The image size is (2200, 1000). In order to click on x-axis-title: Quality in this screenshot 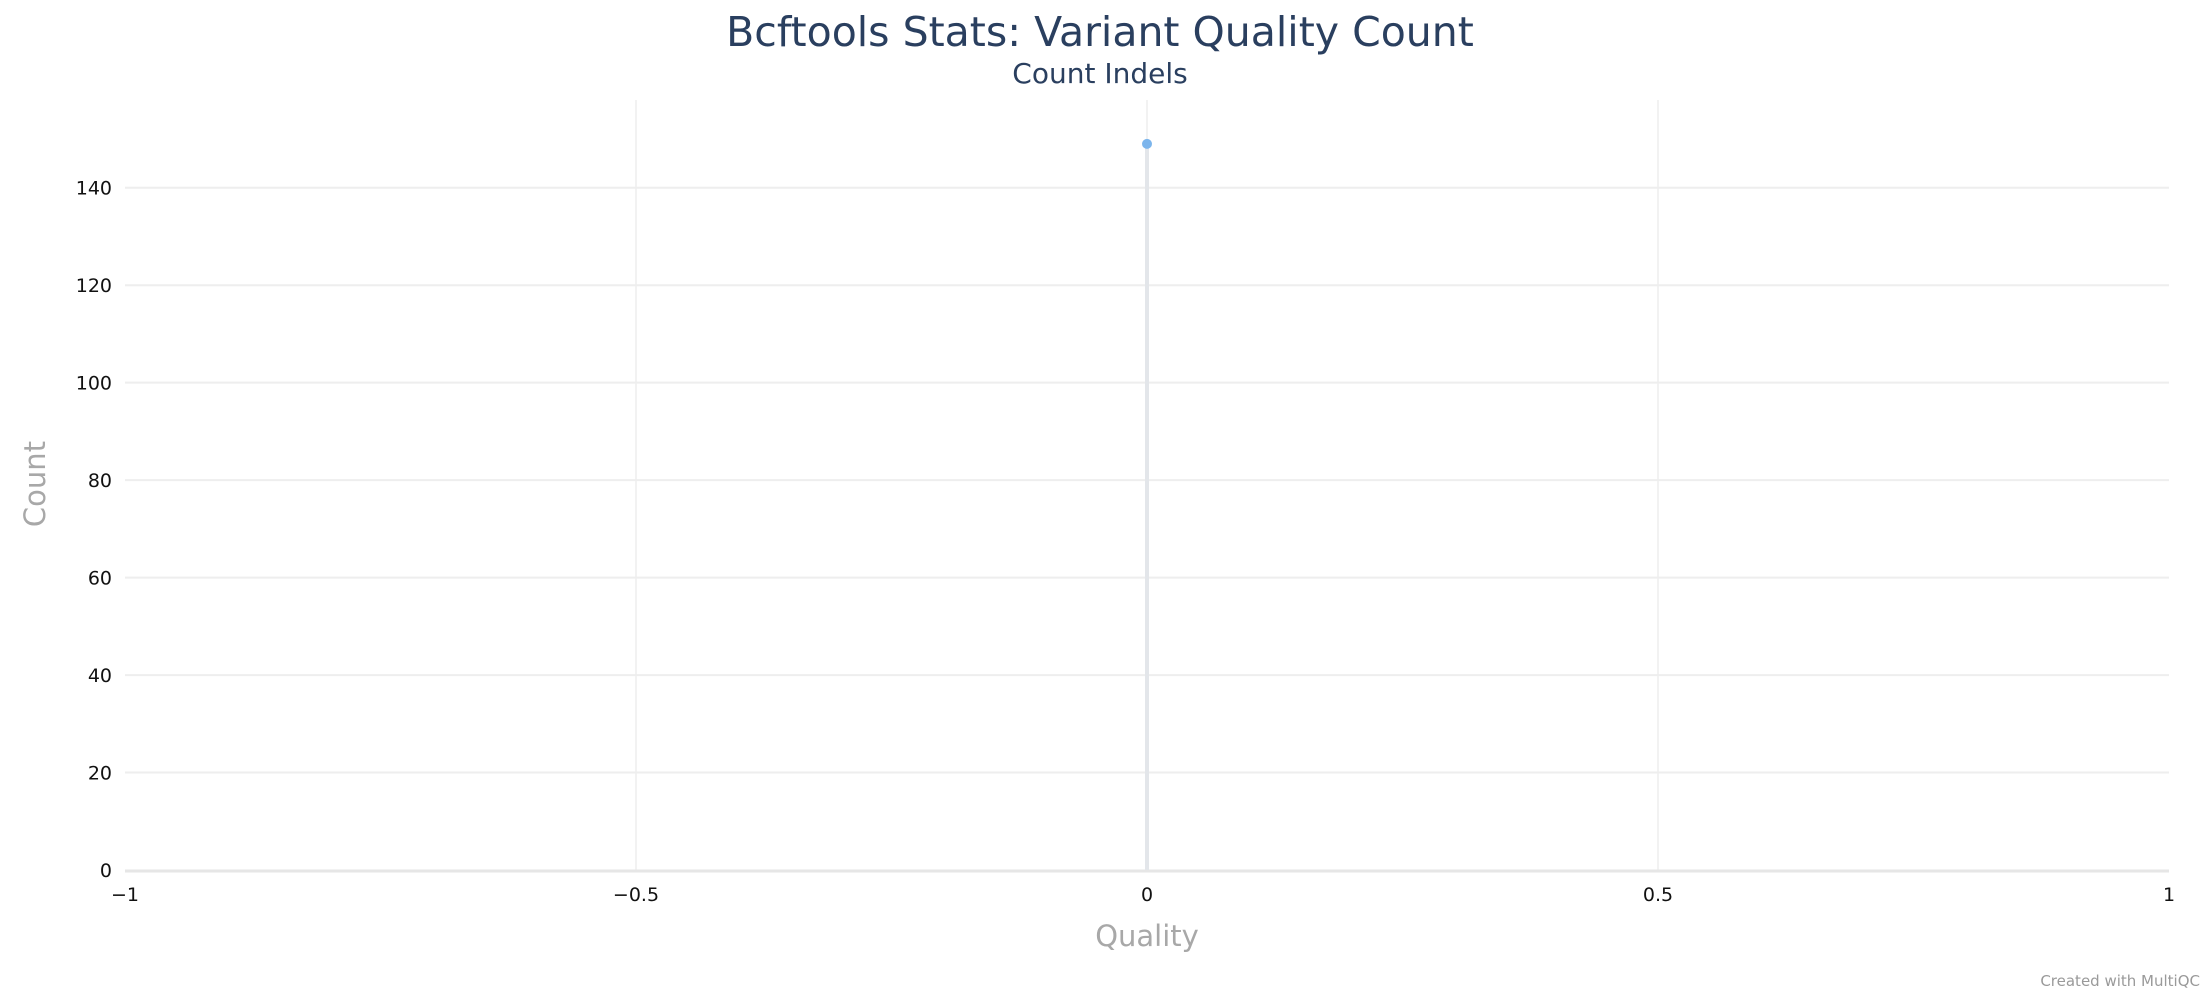, I will do `click(1147, 936)`.